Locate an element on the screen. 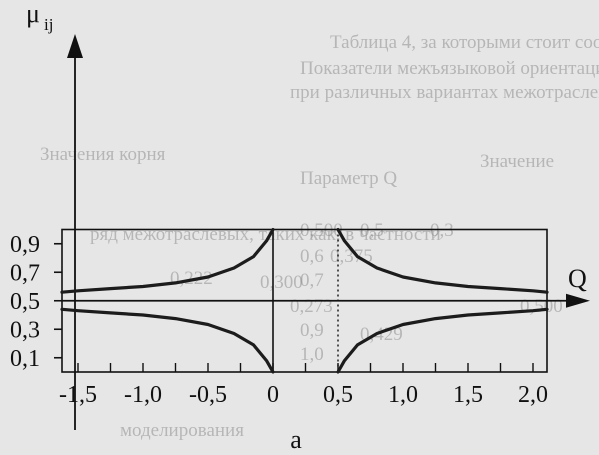 This screenshot has width=599, height=455. x-tick-label: 1,5 is located at coordinates (468, 395).